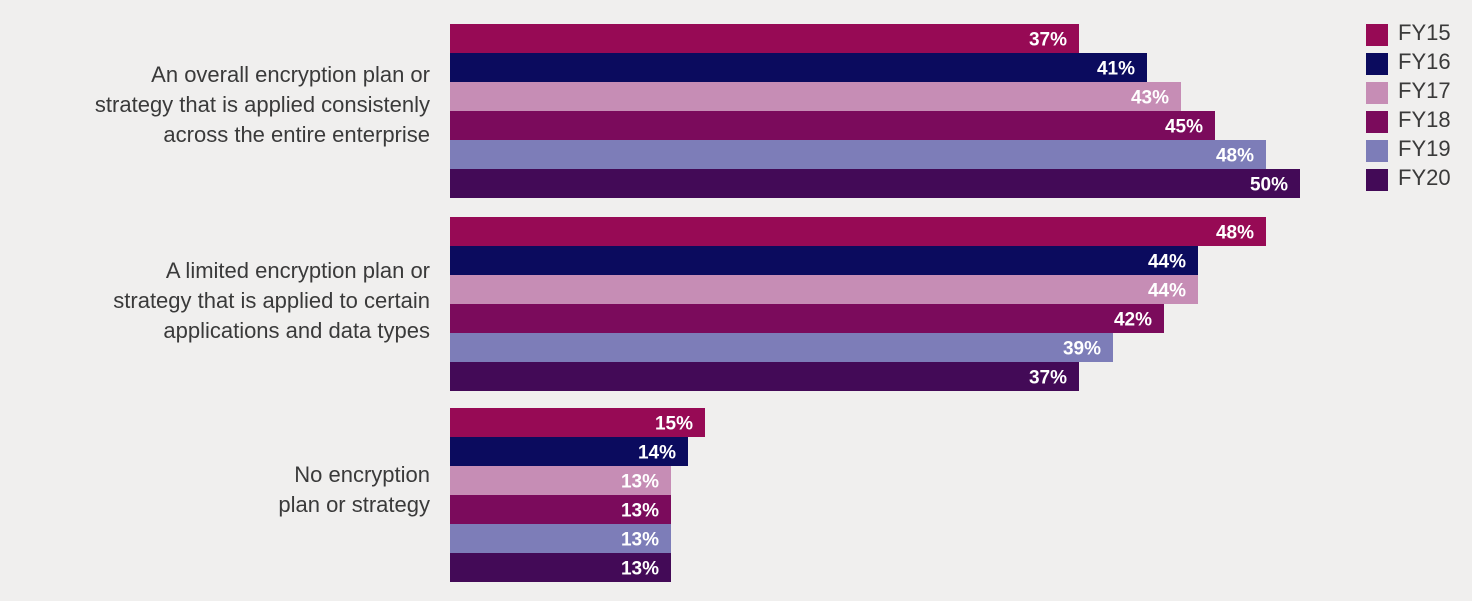 The width and height of the screenshot is (1472, 601). What do you see at coordinates (560, 509) in the screenshot?
I see `bar-fy18-cat3` at bounding box center [560, 509].